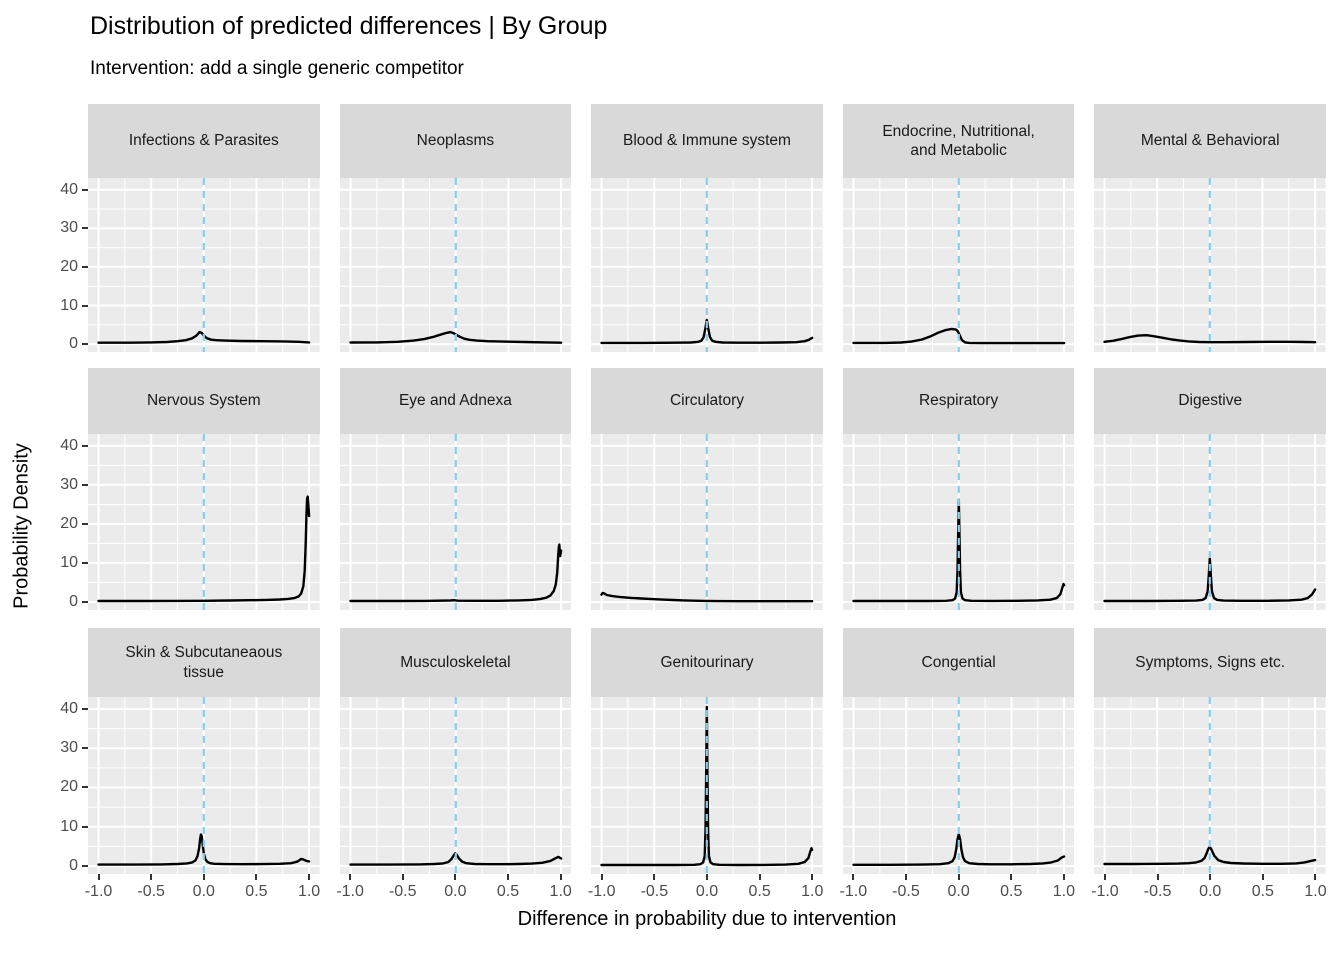 The image size is (1344, 960). I want to click on facet-strip: Symptoms, Signs etc., so click(1210, 662).